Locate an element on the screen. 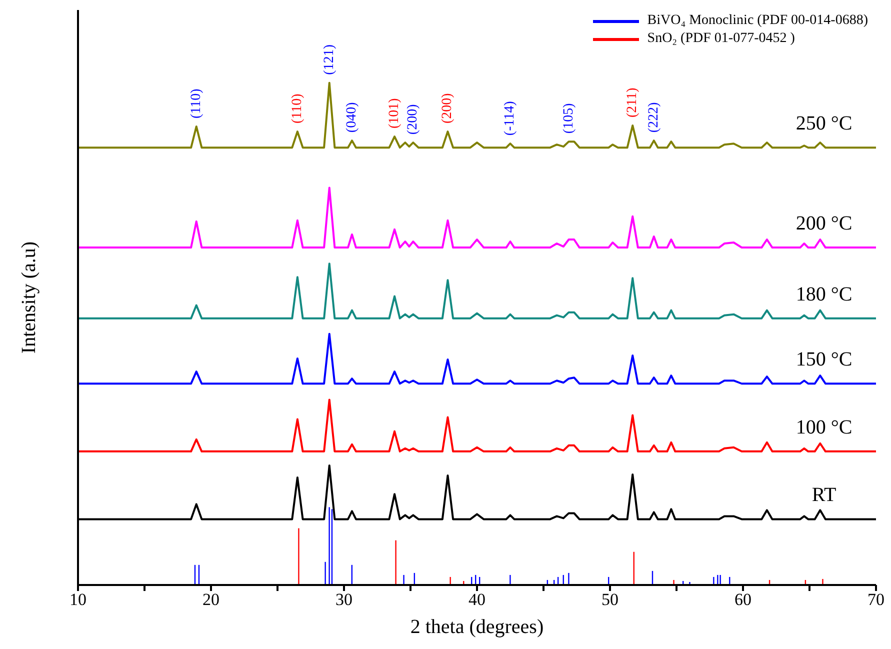 The width and height of the screenshot is (891, 649). x-tick-label: 60 is located at coordinates (743, 600).